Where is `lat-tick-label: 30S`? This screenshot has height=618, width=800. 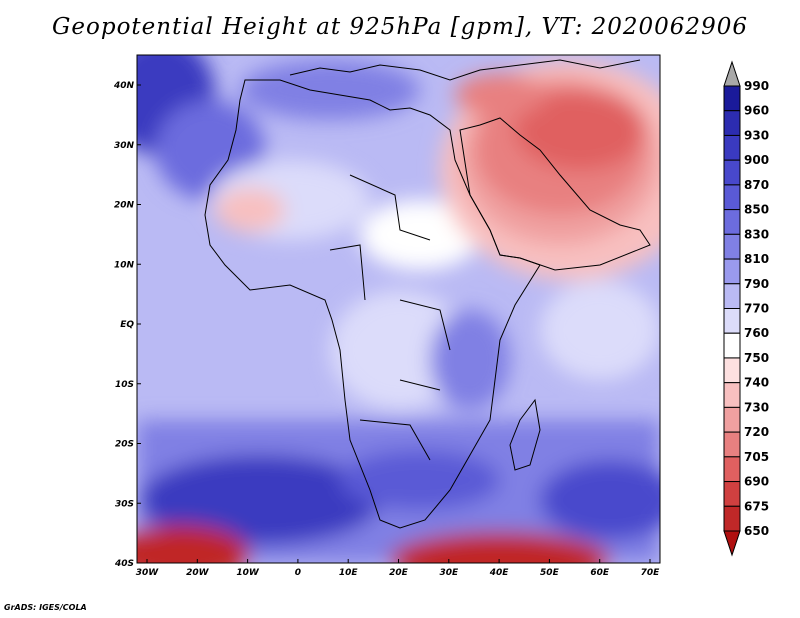
lat-tick-label: 30S is located at coordinates (124, 504).